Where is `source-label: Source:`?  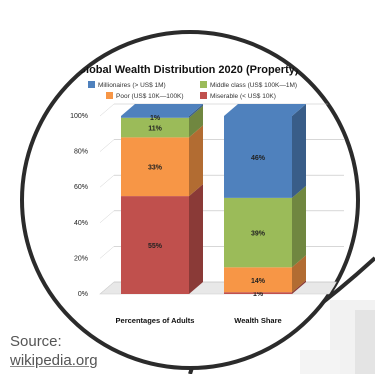 source-label: Source: is located at coordinates (36, 341).